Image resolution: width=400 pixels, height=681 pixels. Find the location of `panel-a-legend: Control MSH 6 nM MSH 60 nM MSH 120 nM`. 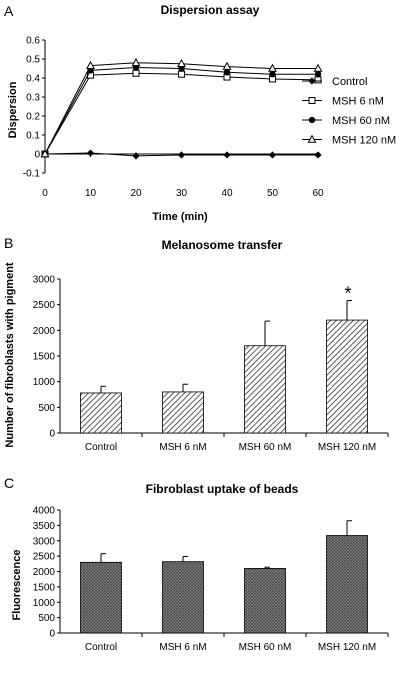

panel-a-legend: Control MSH 6 nM MSH 60 nM MSH 120 nM is located at coordinates (349, 111).